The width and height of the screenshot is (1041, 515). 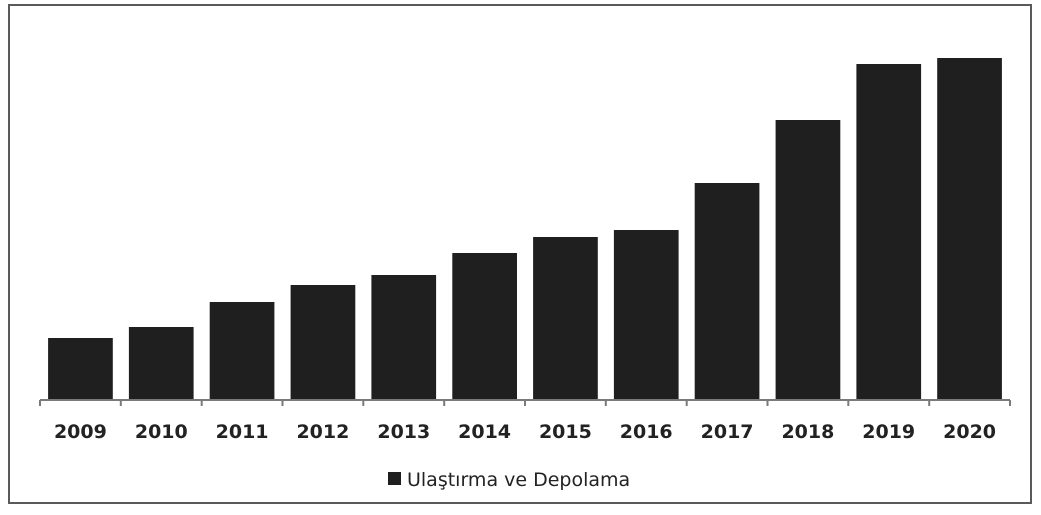 What do you see at coordinates (807, 432) in the screenshot?
I see `x-tick-label-2018: 2018` at bounding box center [807, 432].